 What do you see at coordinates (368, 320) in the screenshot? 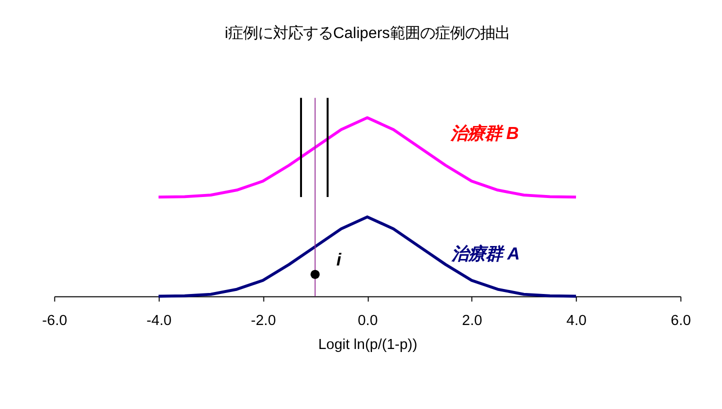
I see `x-tick-label: 0.0` at bounding box center [368, 320].